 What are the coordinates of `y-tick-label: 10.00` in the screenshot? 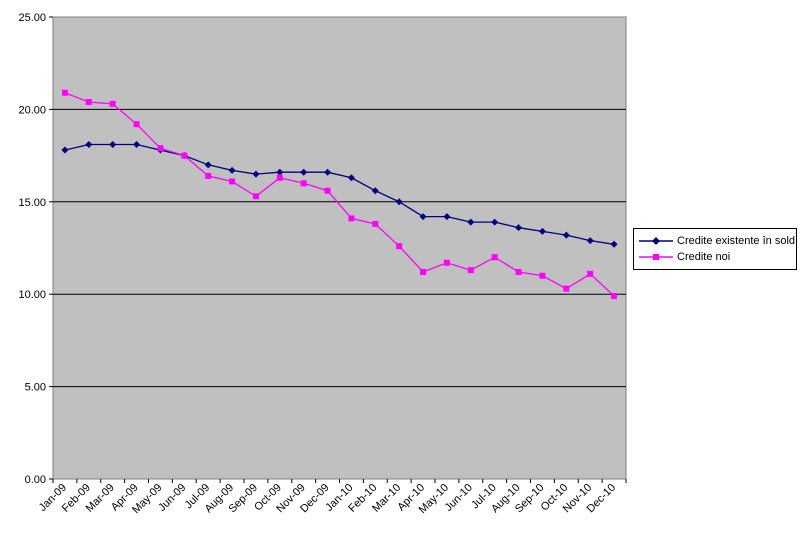 It's located at (32, 295).